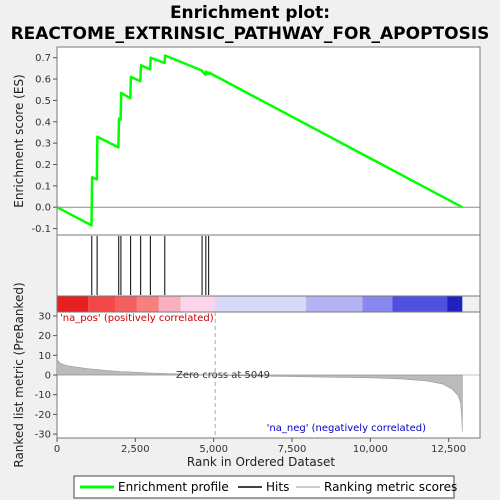 The image size is (500, 500). What do you see at coordinates (173, 487) in the screenshot?
I see `legend-enrichment-label: Enrichment profile` at bounding box center [173, 487].